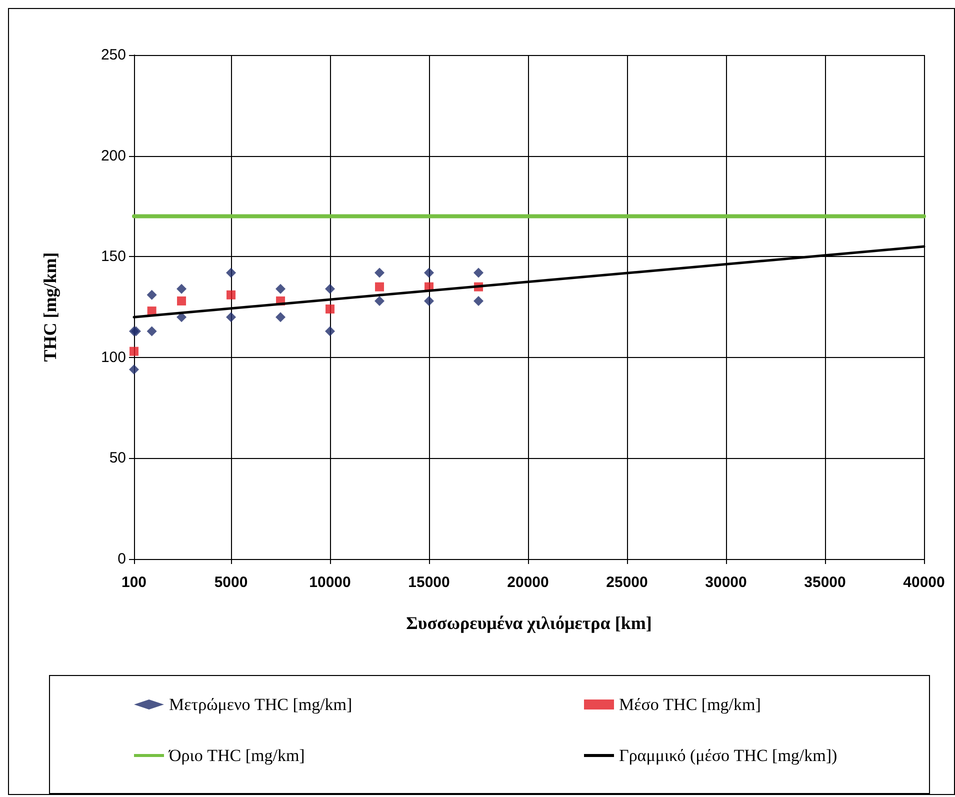 This screenshot has height=797, width=955. Describe the element at coordinates (113, 155) in the screenshot. I see `y-tick-label: 200` at that location.